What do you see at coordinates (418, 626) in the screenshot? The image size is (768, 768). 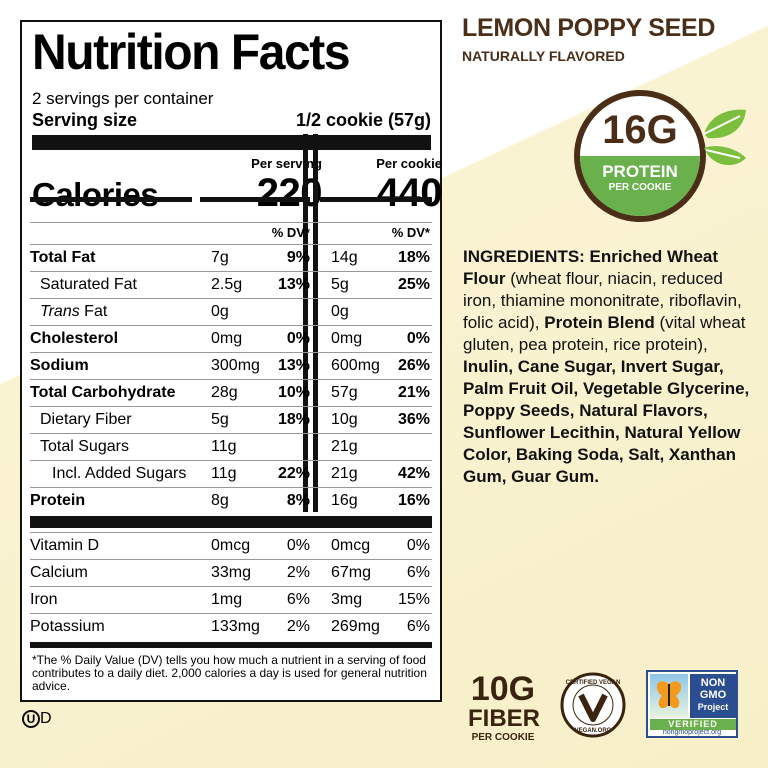 I see `dv-per-cookie: 6%` at bounding box center [418, 626].